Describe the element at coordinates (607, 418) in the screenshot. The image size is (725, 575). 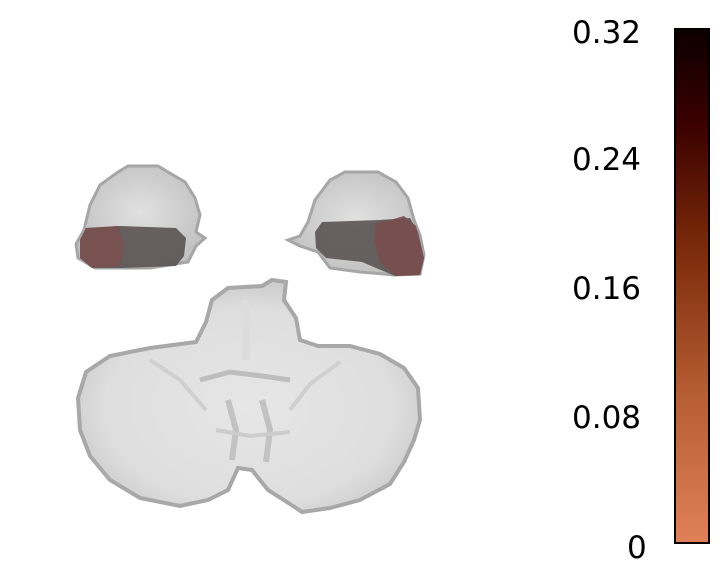
I see `colorbar-tick-label: 0.08` at that location.